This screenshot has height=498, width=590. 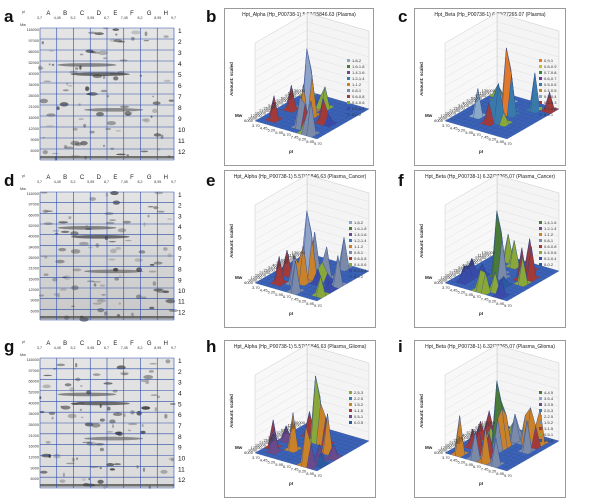 What do you see at coordinates (33, 205) in the screenshot?
I see `mw-value: 97000` at bounding box center [33, 205].